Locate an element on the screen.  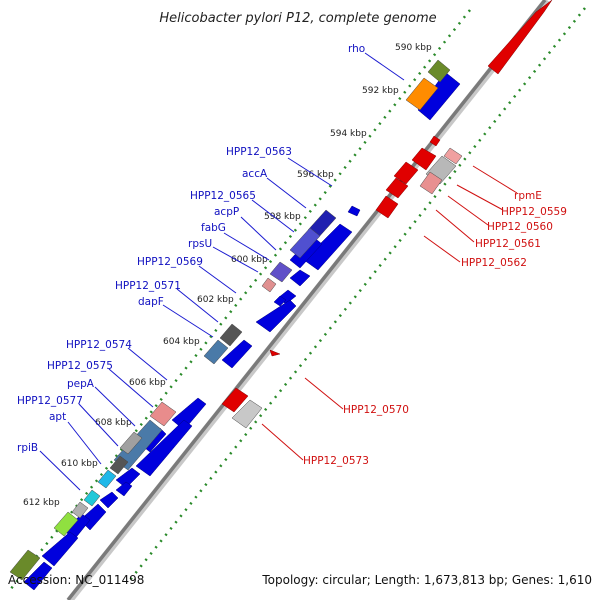
gene-label-rpme: rpmE is located at coordinates (528, 196).